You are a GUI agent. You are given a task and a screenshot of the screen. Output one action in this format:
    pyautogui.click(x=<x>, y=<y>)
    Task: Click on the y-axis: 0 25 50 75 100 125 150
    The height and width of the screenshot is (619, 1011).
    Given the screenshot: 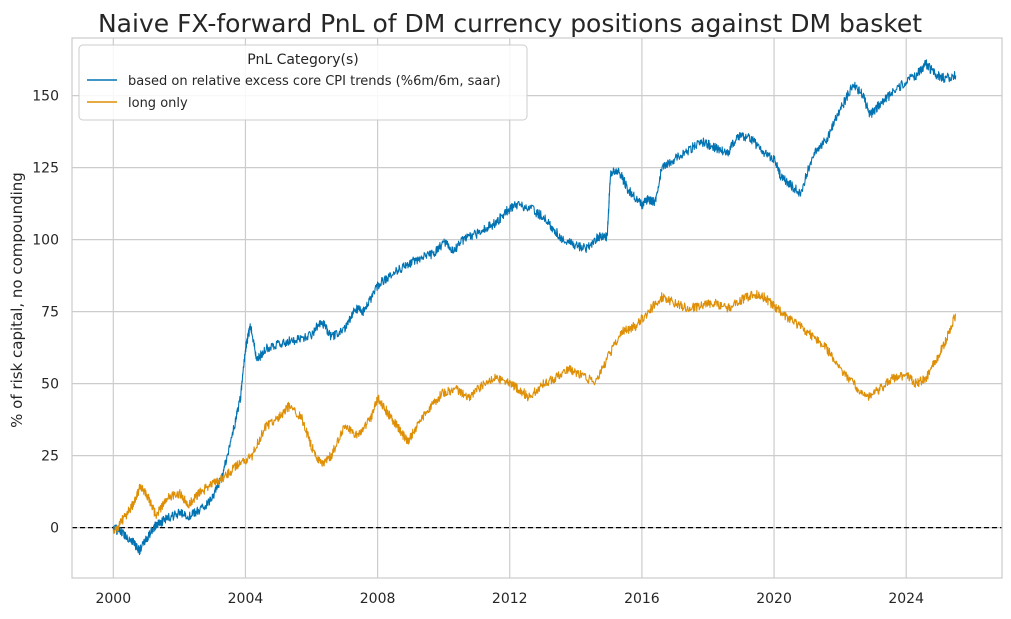 What is the action you would take?
    pyautogui.click(x=45, y=313)
    